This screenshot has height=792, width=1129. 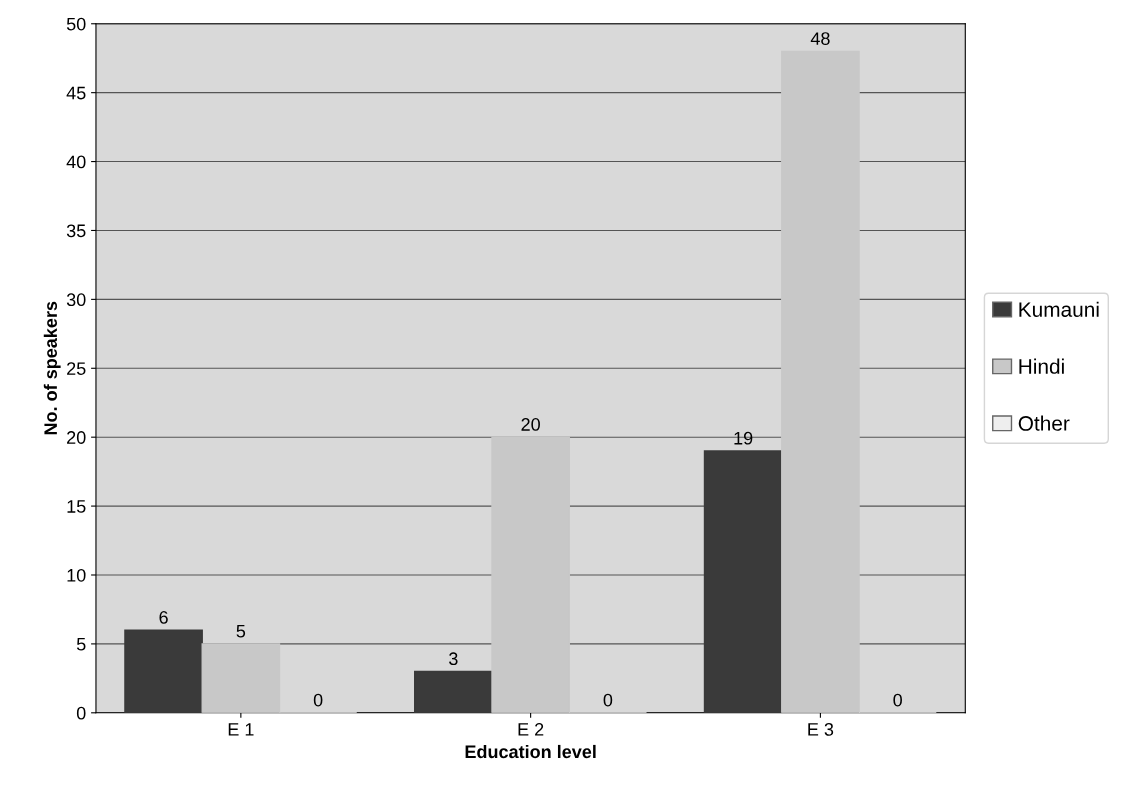 I want to click on y-tick-label: 30, so click(x=76, y=300).